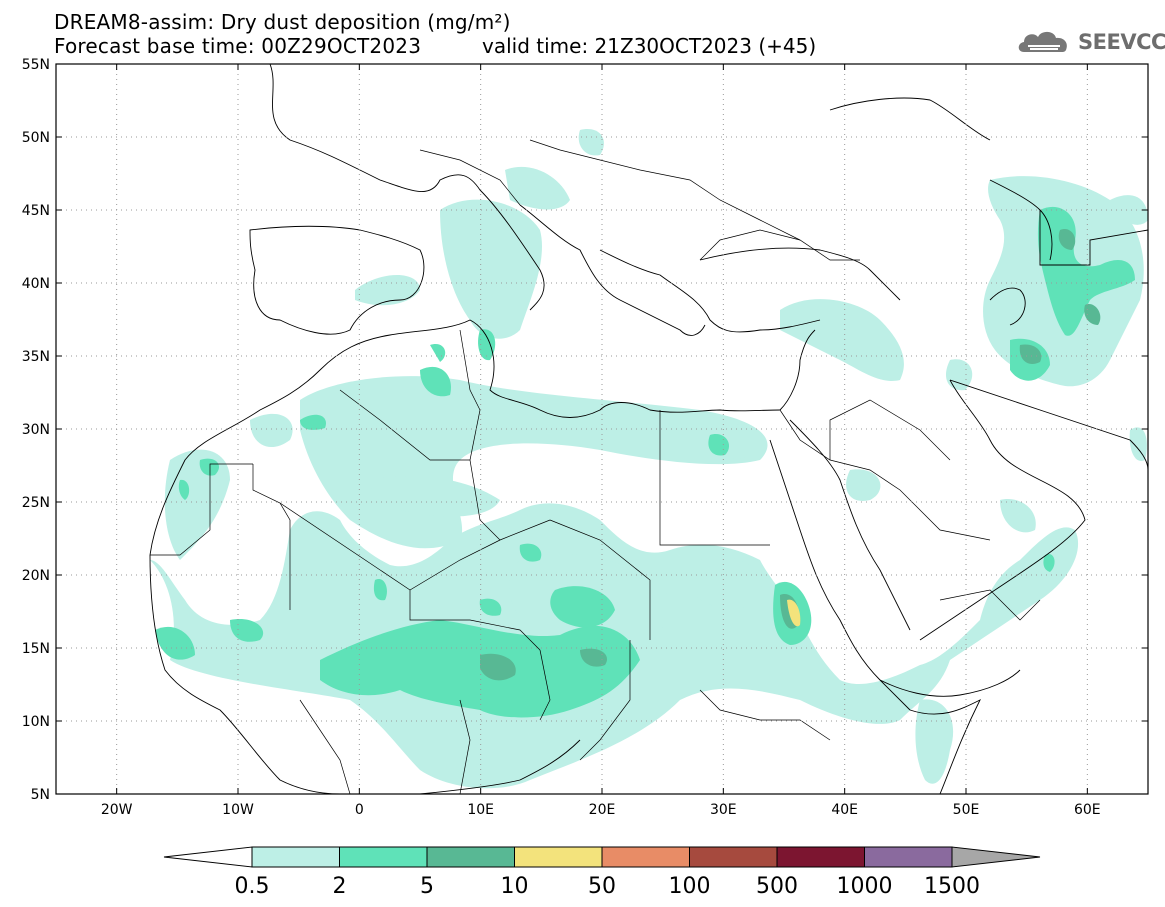  I want to click on colorbar-label: 1500, so click(952, 886).